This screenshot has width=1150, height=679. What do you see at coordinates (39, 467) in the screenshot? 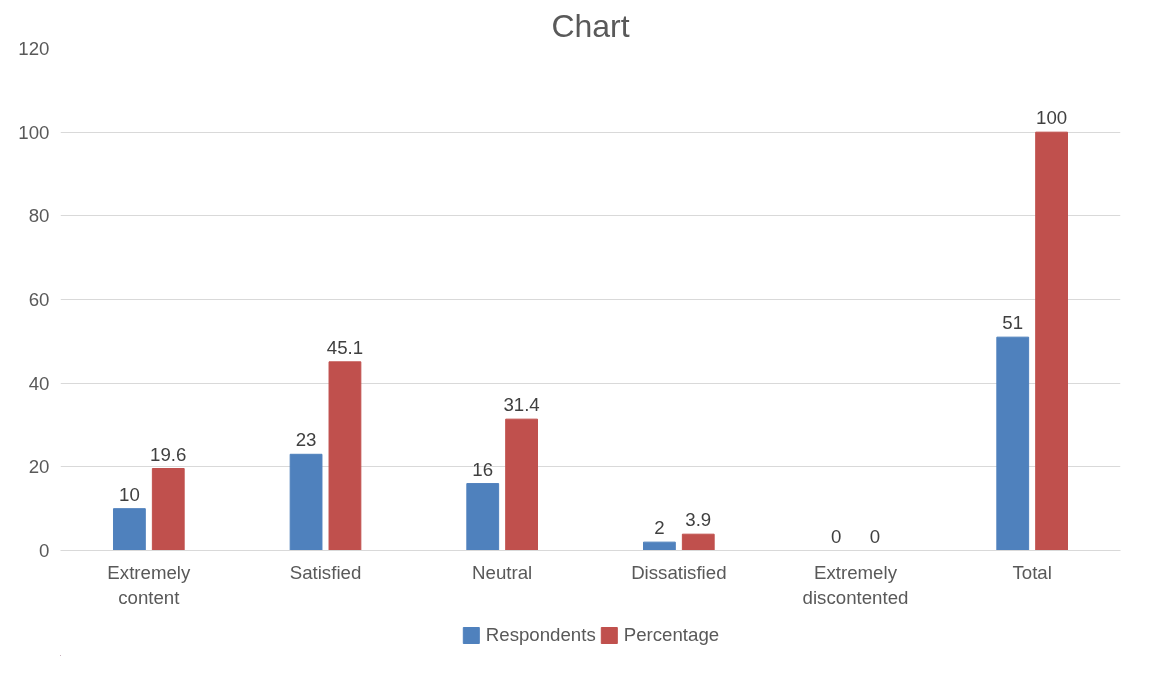
I see `y-tick-label: 20` at bounding box center [39, 467].